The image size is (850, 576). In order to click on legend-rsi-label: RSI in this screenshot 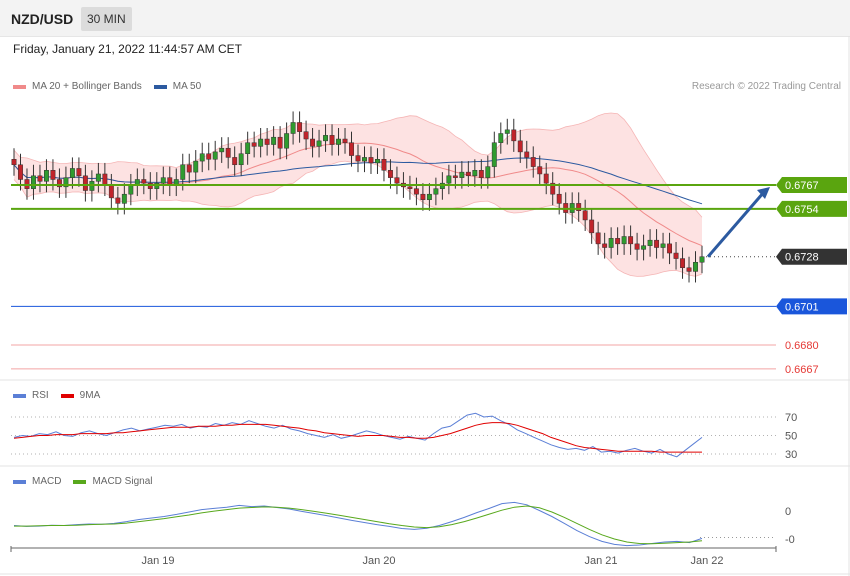, I will do `click(40, 395)`.